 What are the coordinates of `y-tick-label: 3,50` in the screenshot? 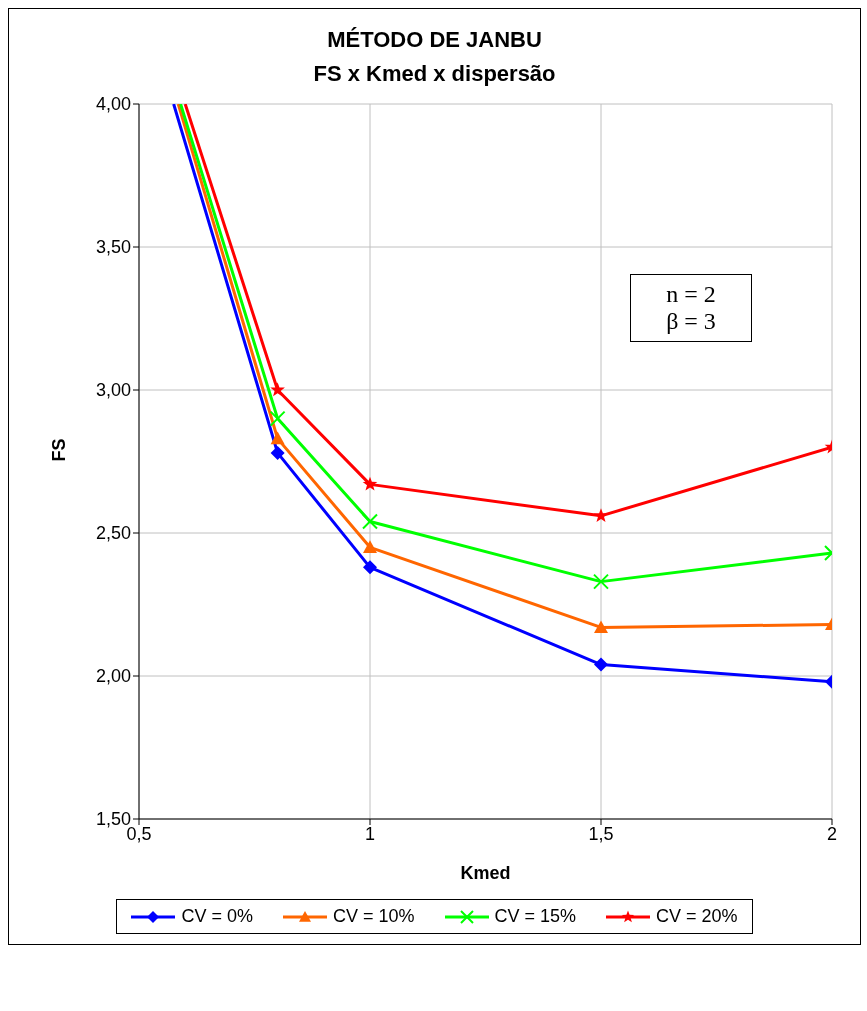 It's located at (113, 247).